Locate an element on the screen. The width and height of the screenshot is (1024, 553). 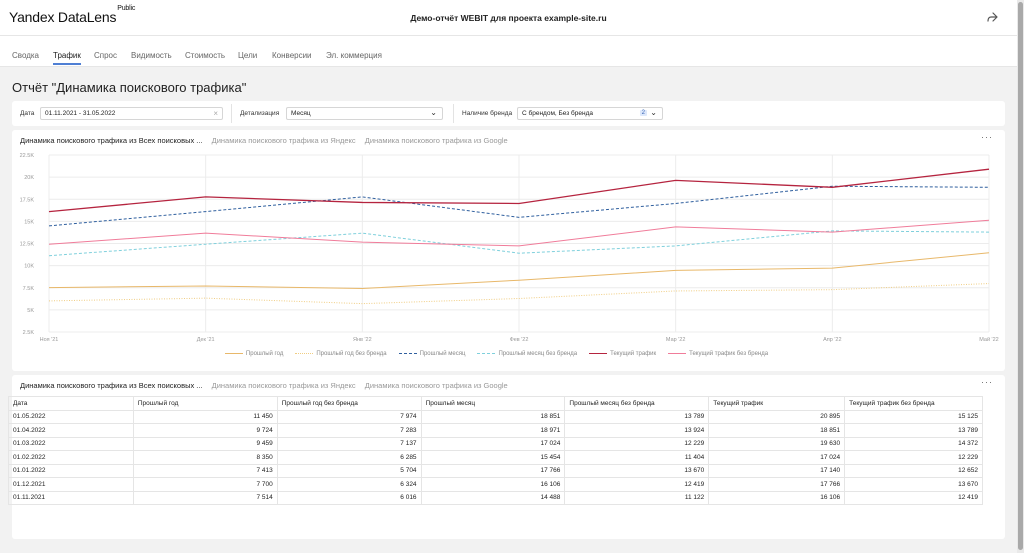
date-cell: 01.02.2022 is located at coordinates (71, 457).